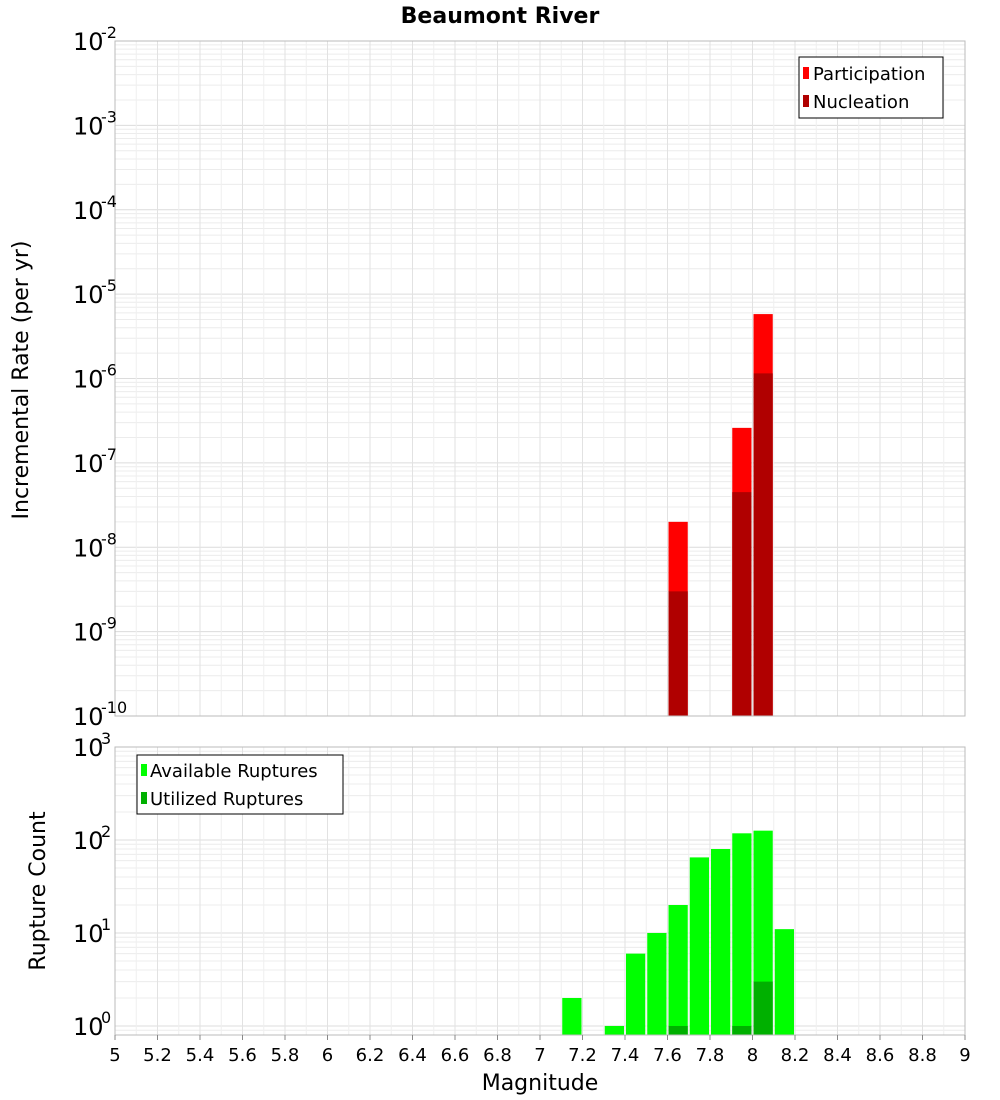 Image resolution: width=1000 pixels, height=1100 pixels. What do you see at coordinates (21, 380) in the screenshot?
I see `rate-y-axis-label: Incremental Rate (per yr)` at bounding box center [21, 380].